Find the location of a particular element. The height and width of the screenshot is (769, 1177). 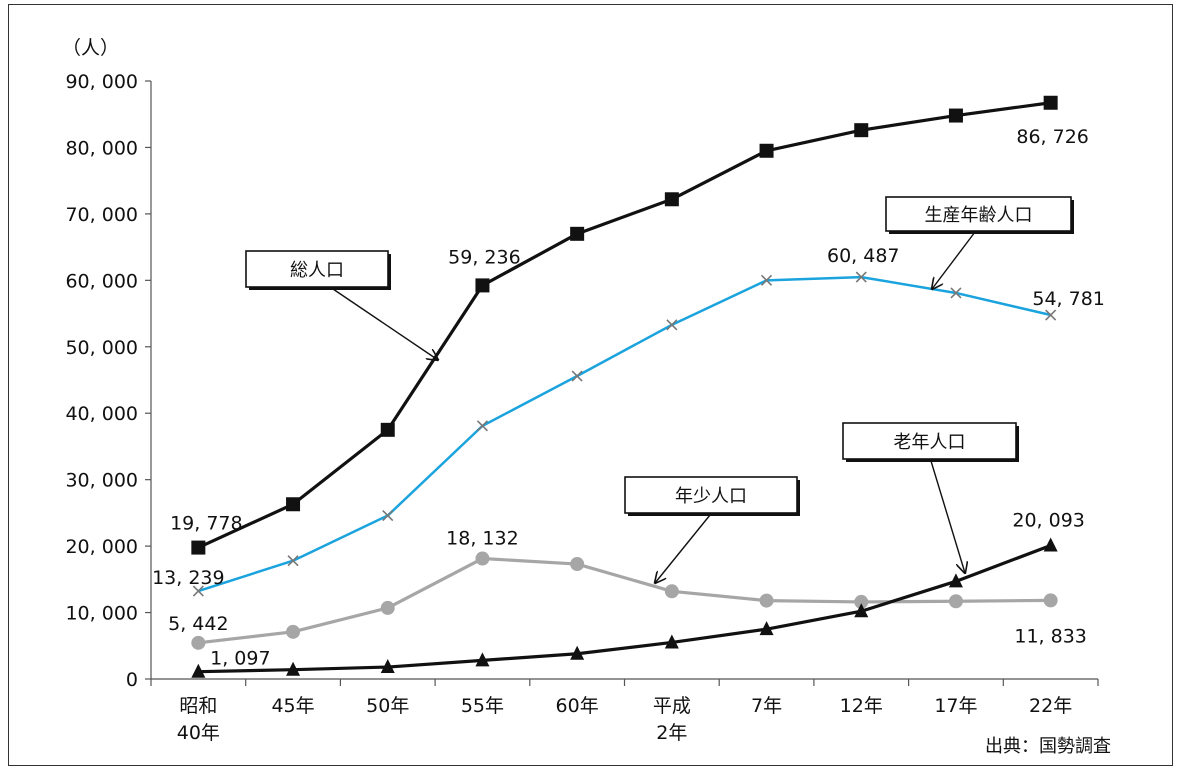

y-tick-label: 80, 000 is located at coordinates (101, 148).